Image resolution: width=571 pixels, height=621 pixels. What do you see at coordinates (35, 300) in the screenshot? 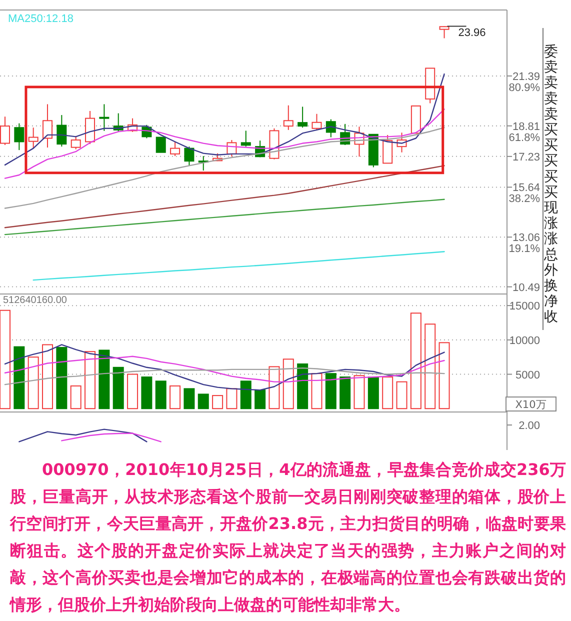
I see `annotation: 512640160.00` at bounding box center [35, 300].